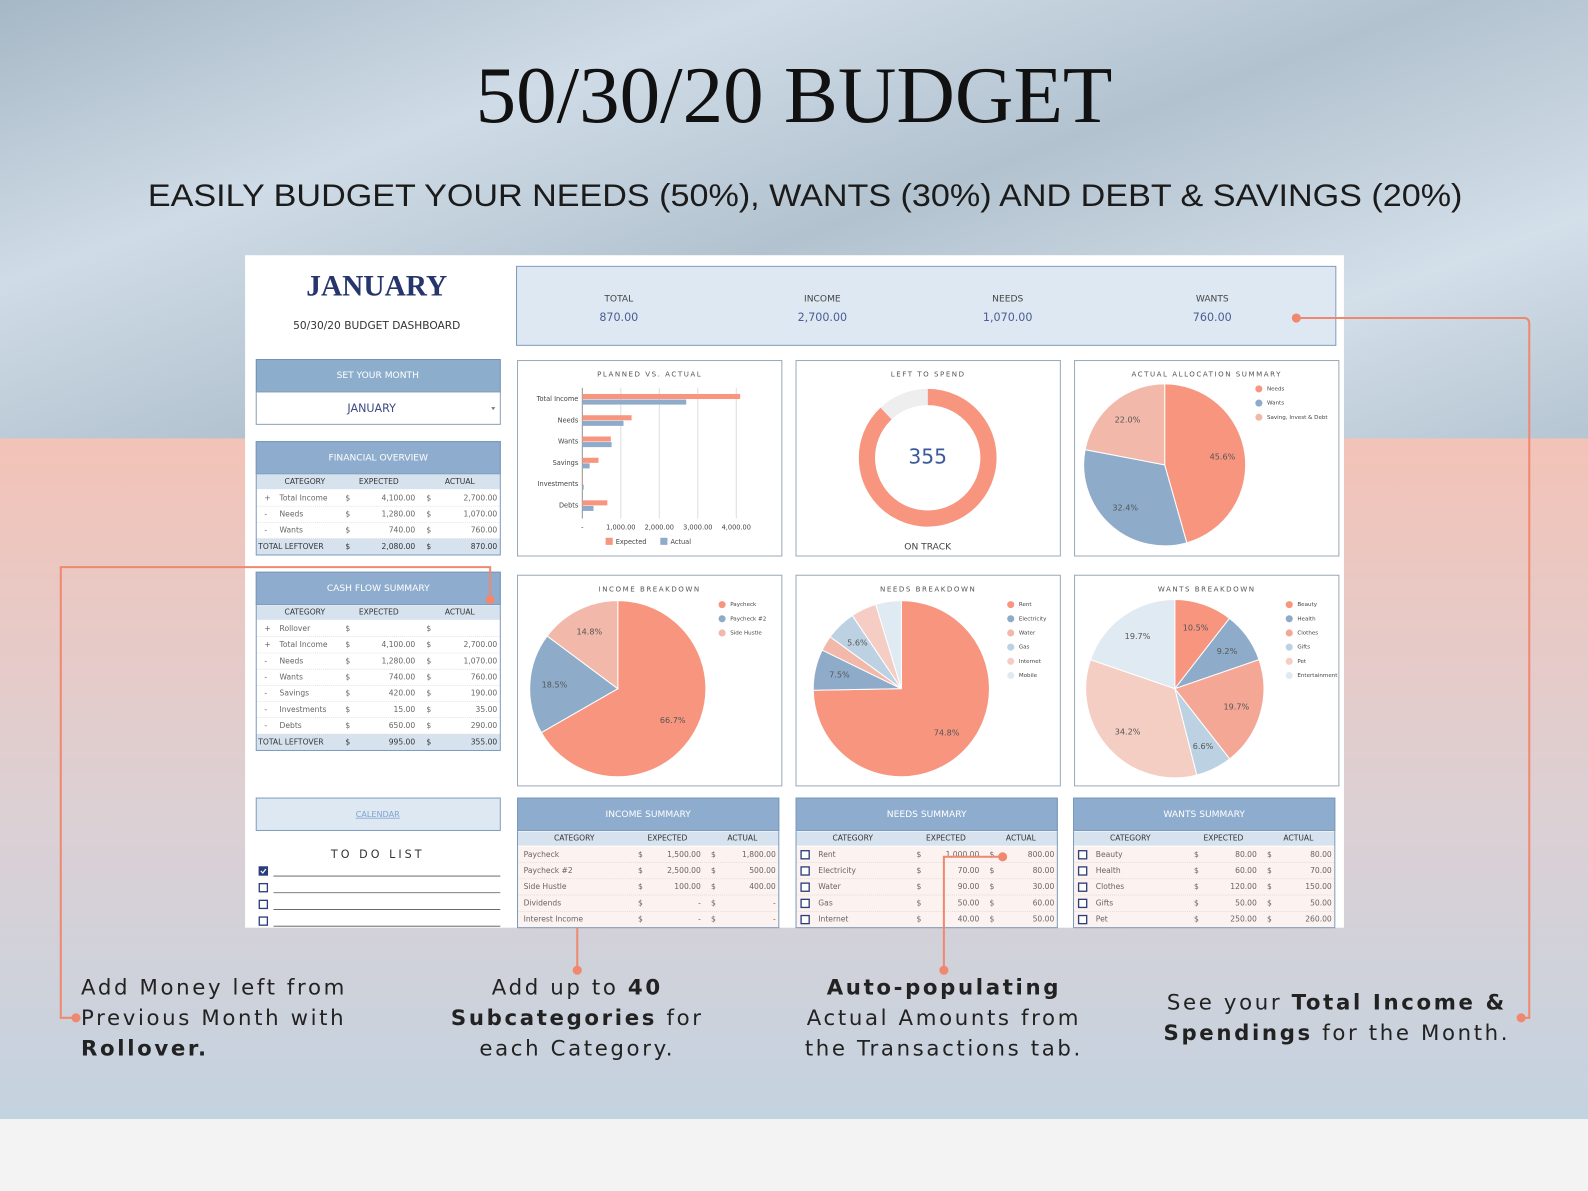 This screenshot has width=1588, height=1191. Describe the element at coordinates (460, 481) in the screenshot. I see `column-label: ACTUAL` at that location.